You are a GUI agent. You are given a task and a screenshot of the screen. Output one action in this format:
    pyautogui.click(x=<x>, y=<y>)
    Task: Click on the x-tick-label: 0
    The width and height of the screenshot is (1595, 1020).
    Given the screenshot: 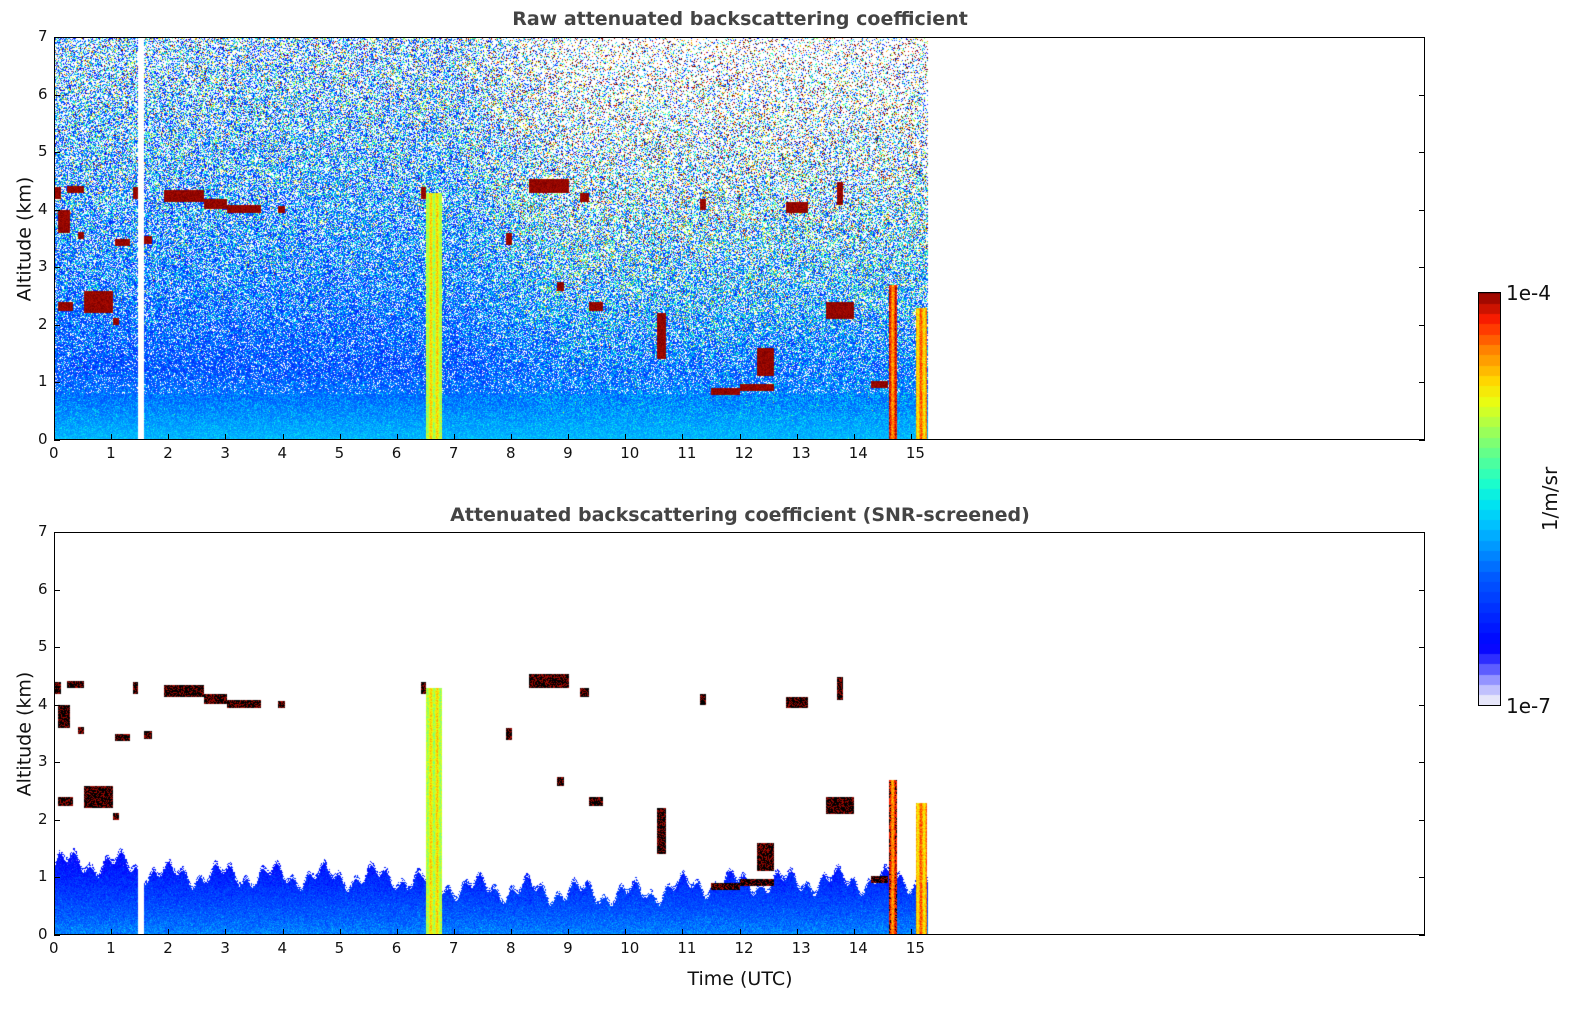 What is the action you would take?
    pyautogui.click(x=54, y=948)
    